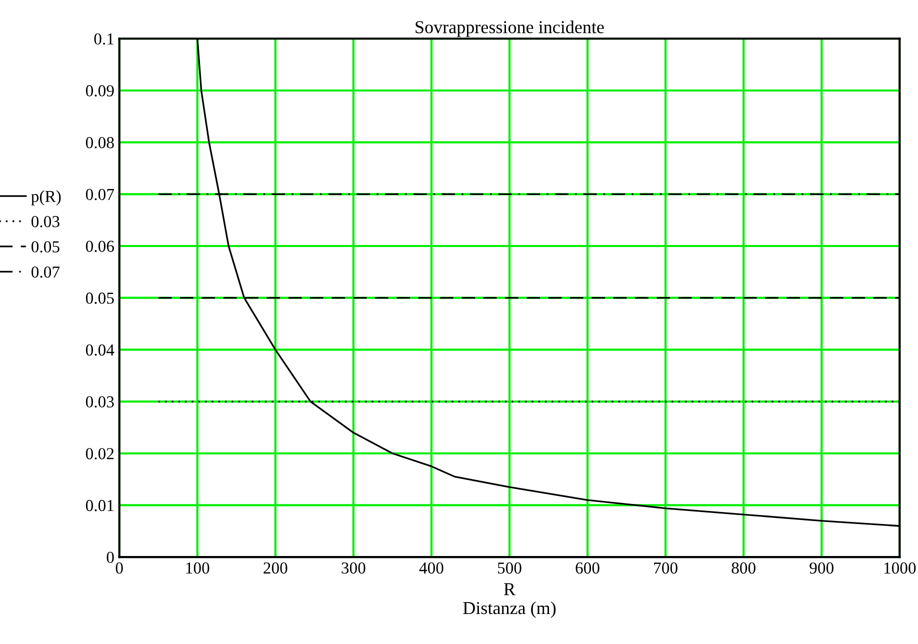 The image size is (918, 644). What do you see at coordinates (100, 454) in the screenshot?
I see `y-tick-label: 0.02` at bounding box center [100, 454].